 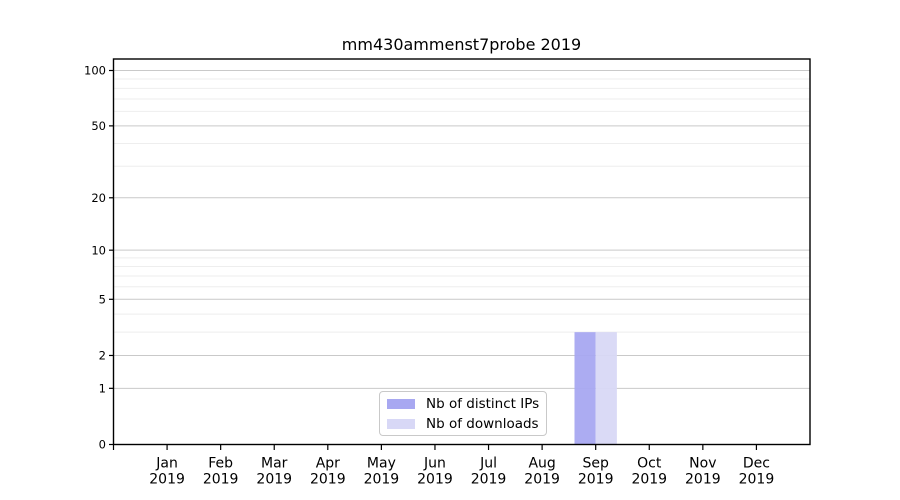 I want to click on y-tick-label: 2, so click(x=102, y=356).